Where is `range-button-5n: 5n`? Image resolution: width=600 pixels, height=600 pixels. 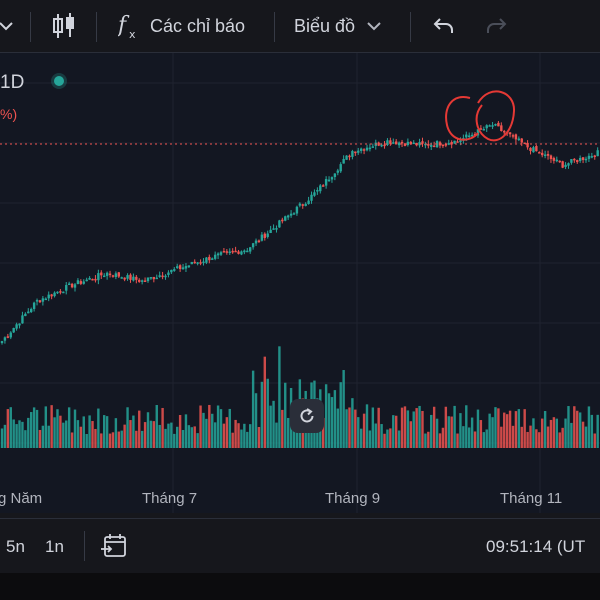 range-button-5n: 5n is located at coordinates (15, 546).